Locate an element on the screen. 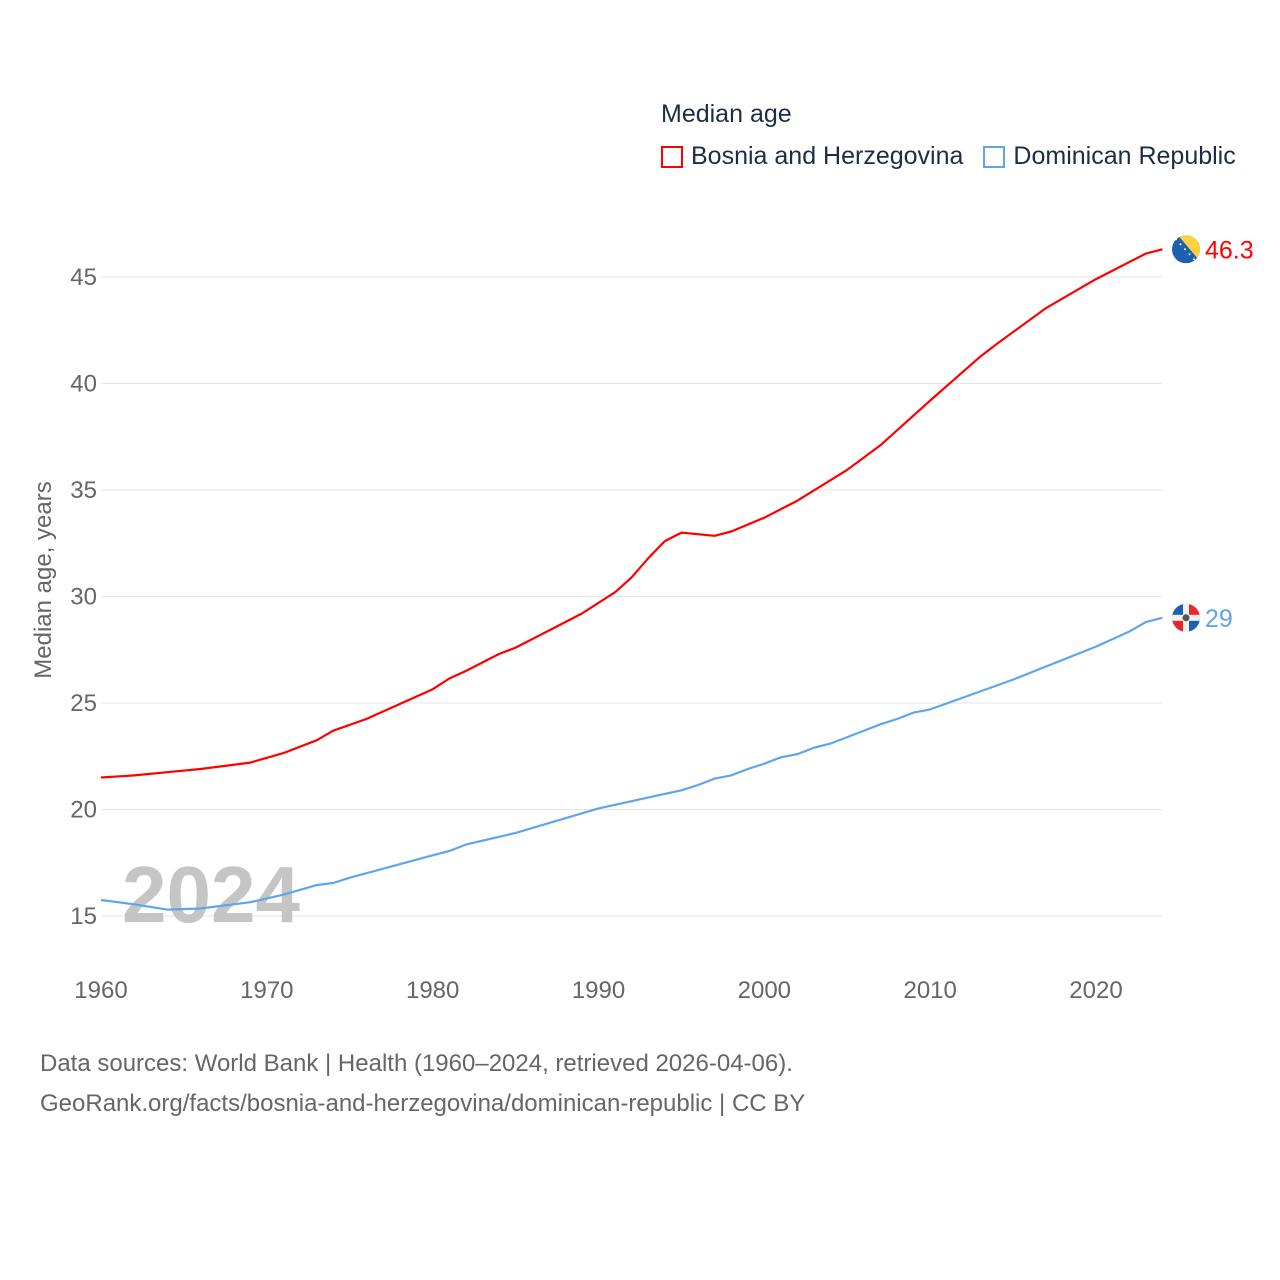  legend-swatch-dominican is located at coordinates (994, 156).